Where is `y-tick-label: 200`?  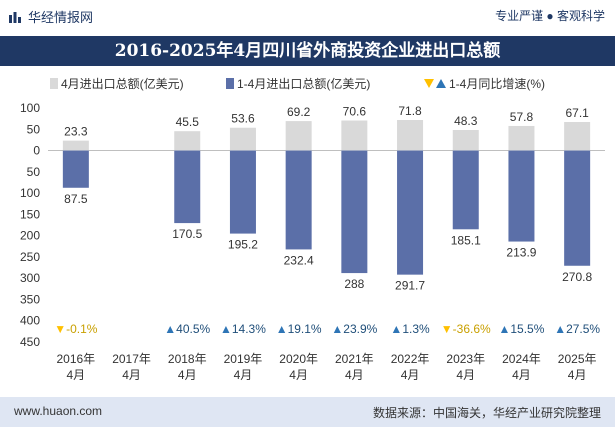
y-tick-label: 200 is located at coordinates (30, 236).